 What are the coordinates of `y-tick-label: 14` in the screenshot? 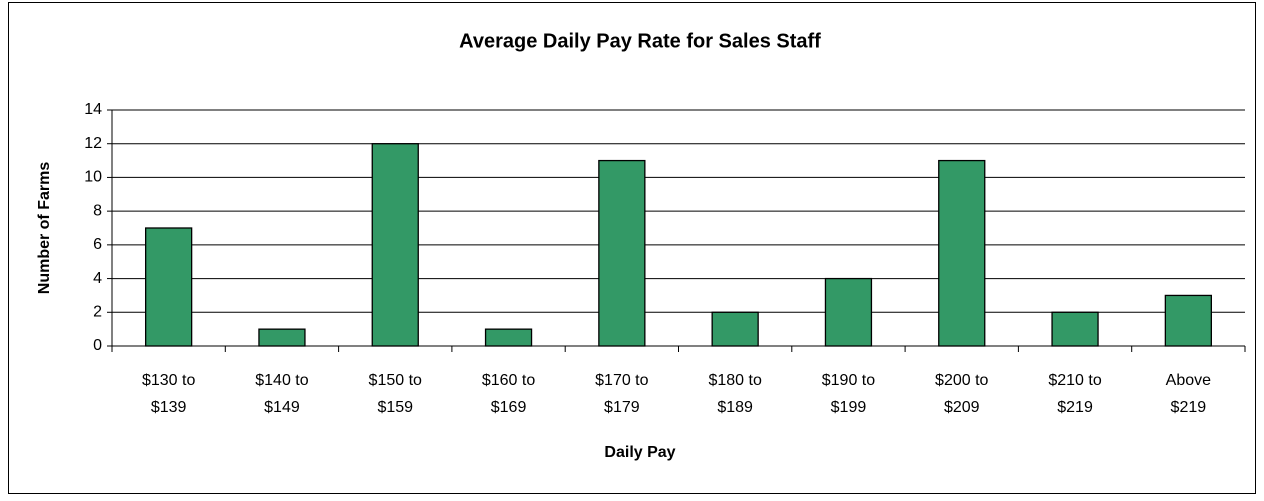 It's located at (93, 109).